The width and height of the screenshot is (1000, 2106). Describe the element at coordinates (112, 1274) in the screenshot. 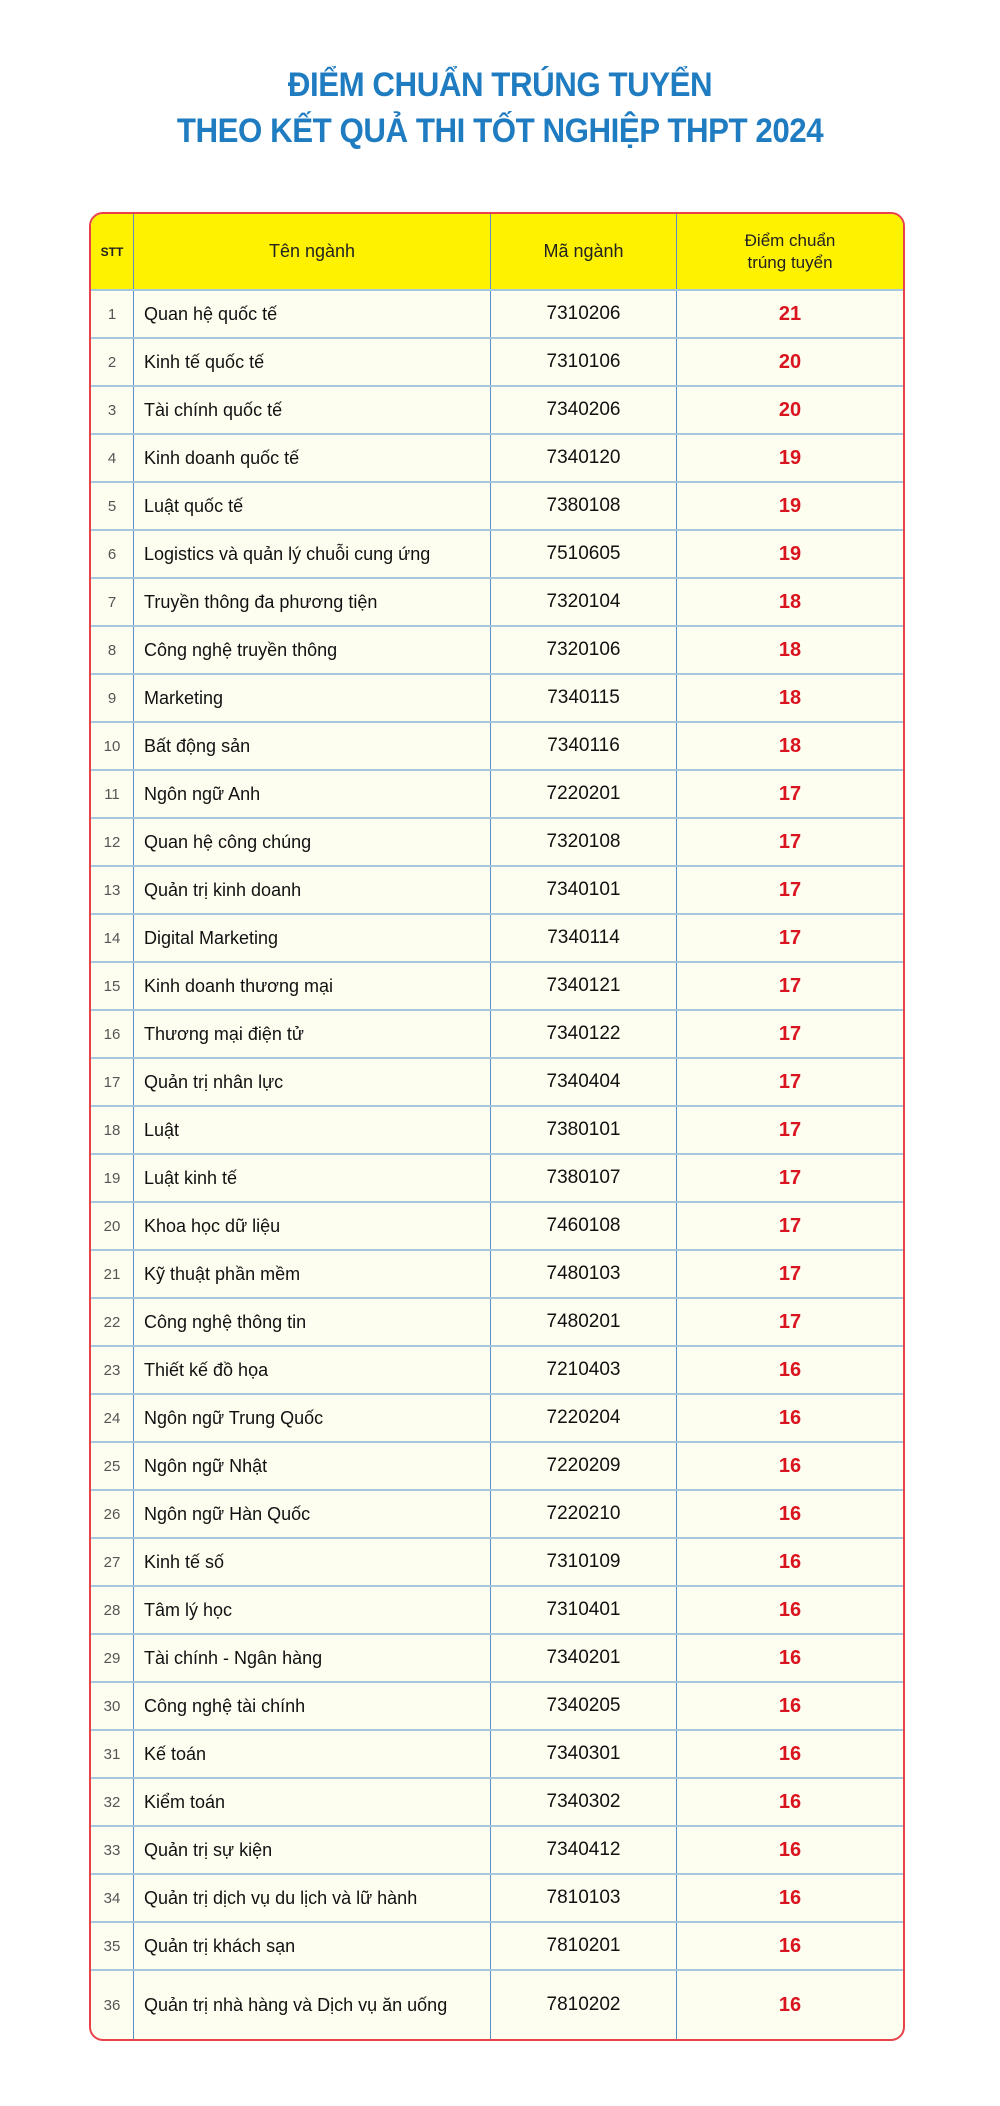

I see `row-stt: 21` at that location.